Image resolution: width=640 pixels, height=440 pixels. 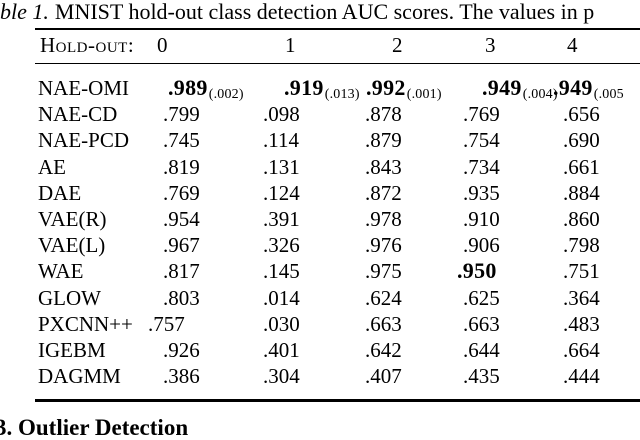 I want to click on cell-value: .949(.005, so click(x=588, y=91).